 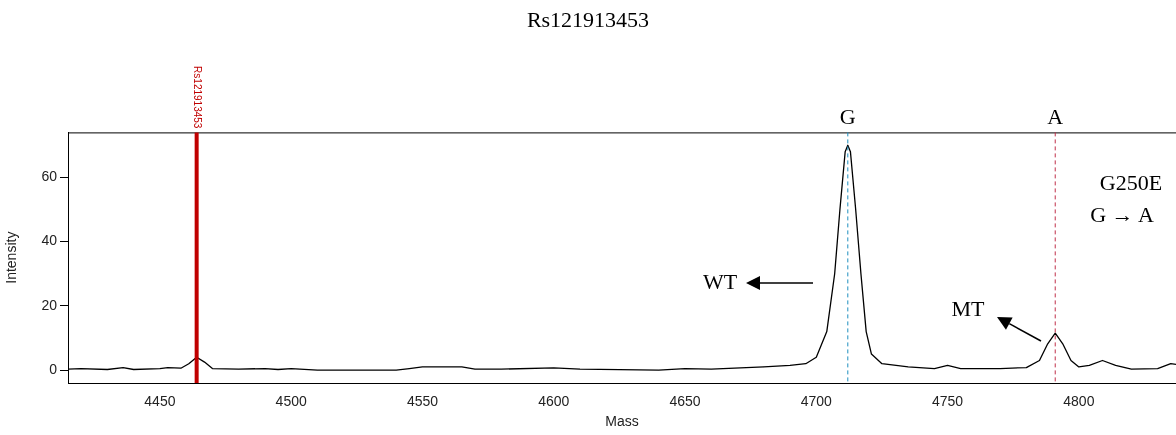 What do you see at coordinates (197, 97) in the screenshot?
I see `ref-line-label: Rs121913453` at bounding box center [197, 97].